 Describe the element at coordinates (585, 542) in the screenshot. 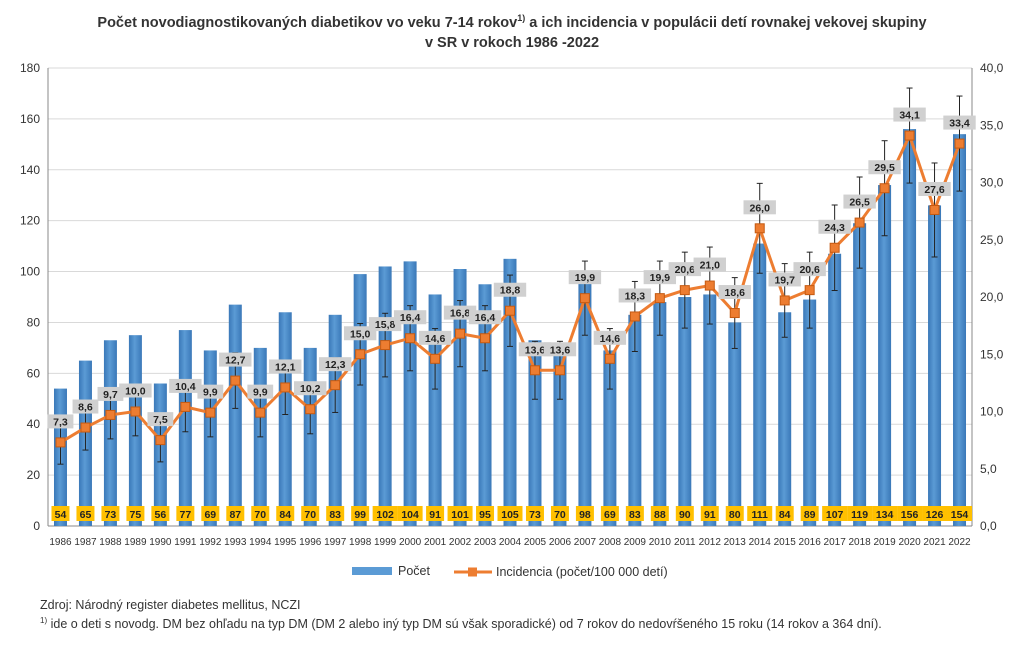

I see `x-tick-label: 2007` at that location.